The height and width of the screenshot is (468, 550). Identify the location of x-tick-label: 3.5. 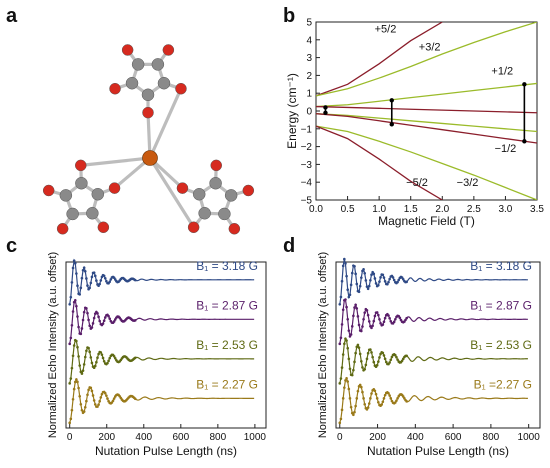
(537, 209).